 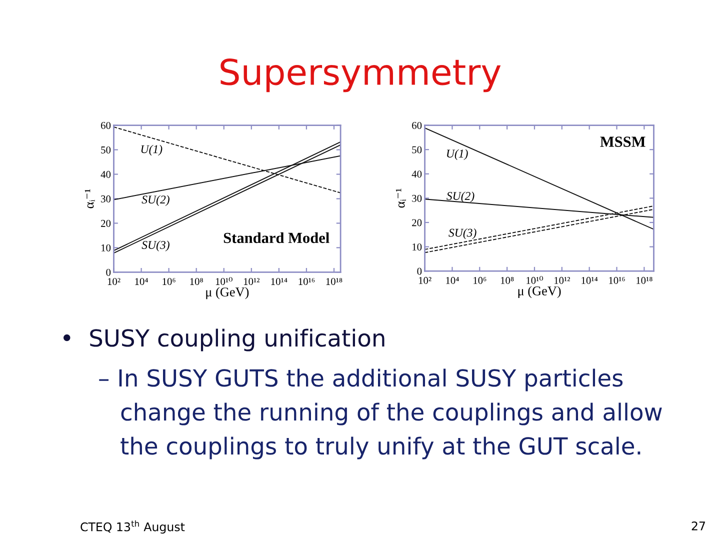 I want to click on text: CTEQ 13$^{th}$ August, so click(x=132, y=527).